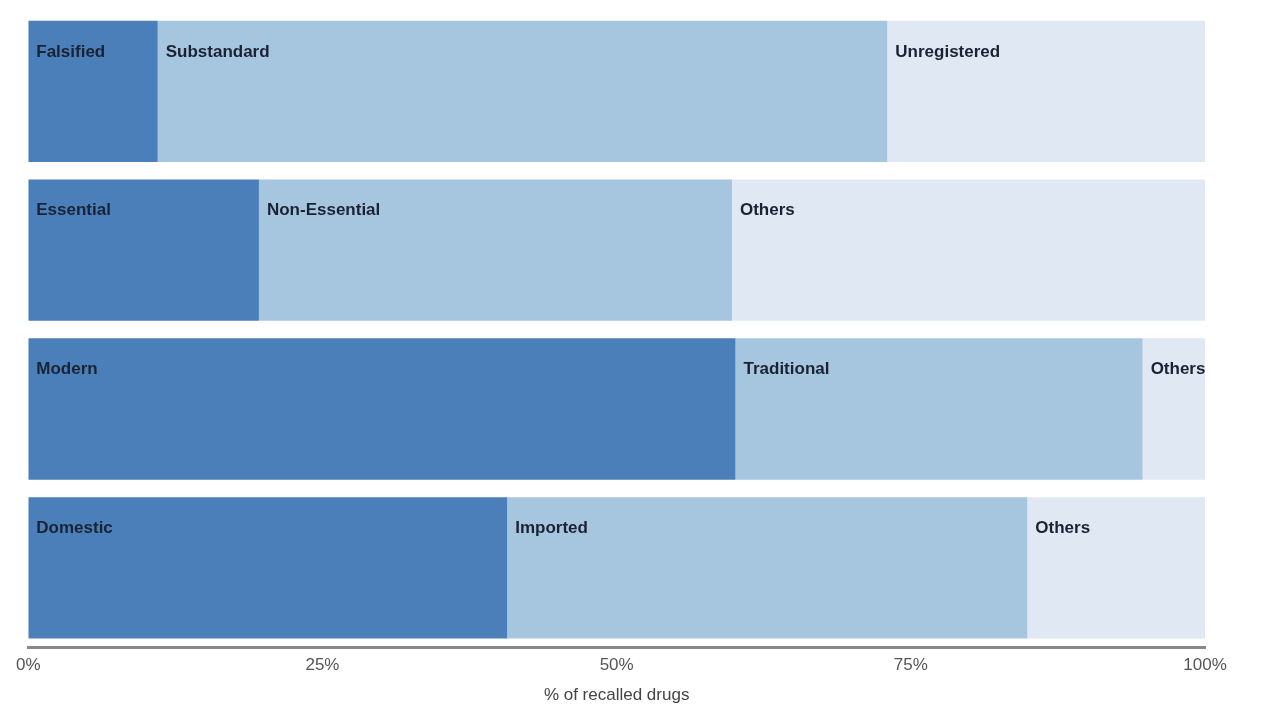 This screenshot has width=1263, height=716. What do you see at coordinates (73, 210) in the screenshot?
I see `data-label: Essential` at bounding box center [73, 210].